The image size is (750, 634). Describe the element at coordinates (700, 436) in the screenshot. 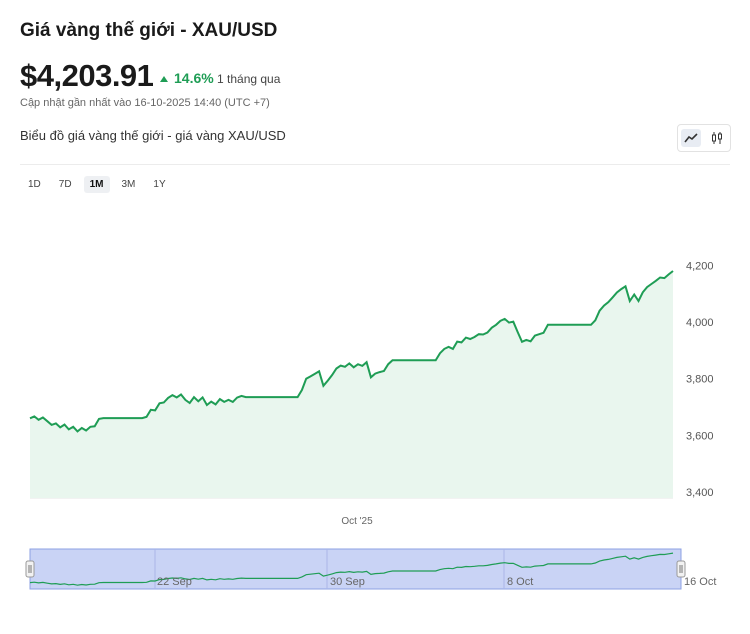

I see `y-tick-label: 3,600` at that location.